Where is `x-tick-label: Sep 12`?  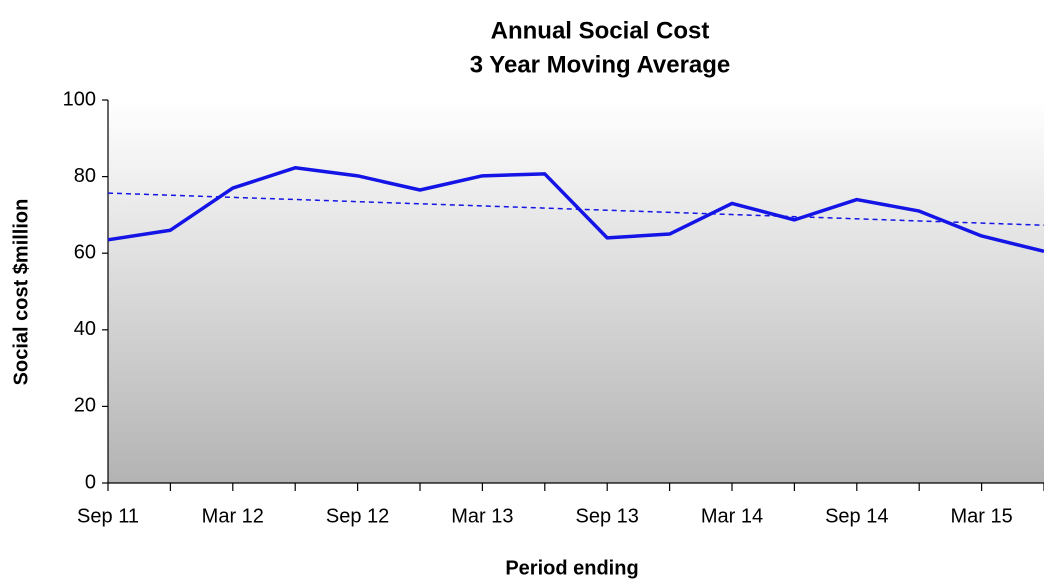 x-tick-label: Sep 12 is located at coordinates (357, 516).